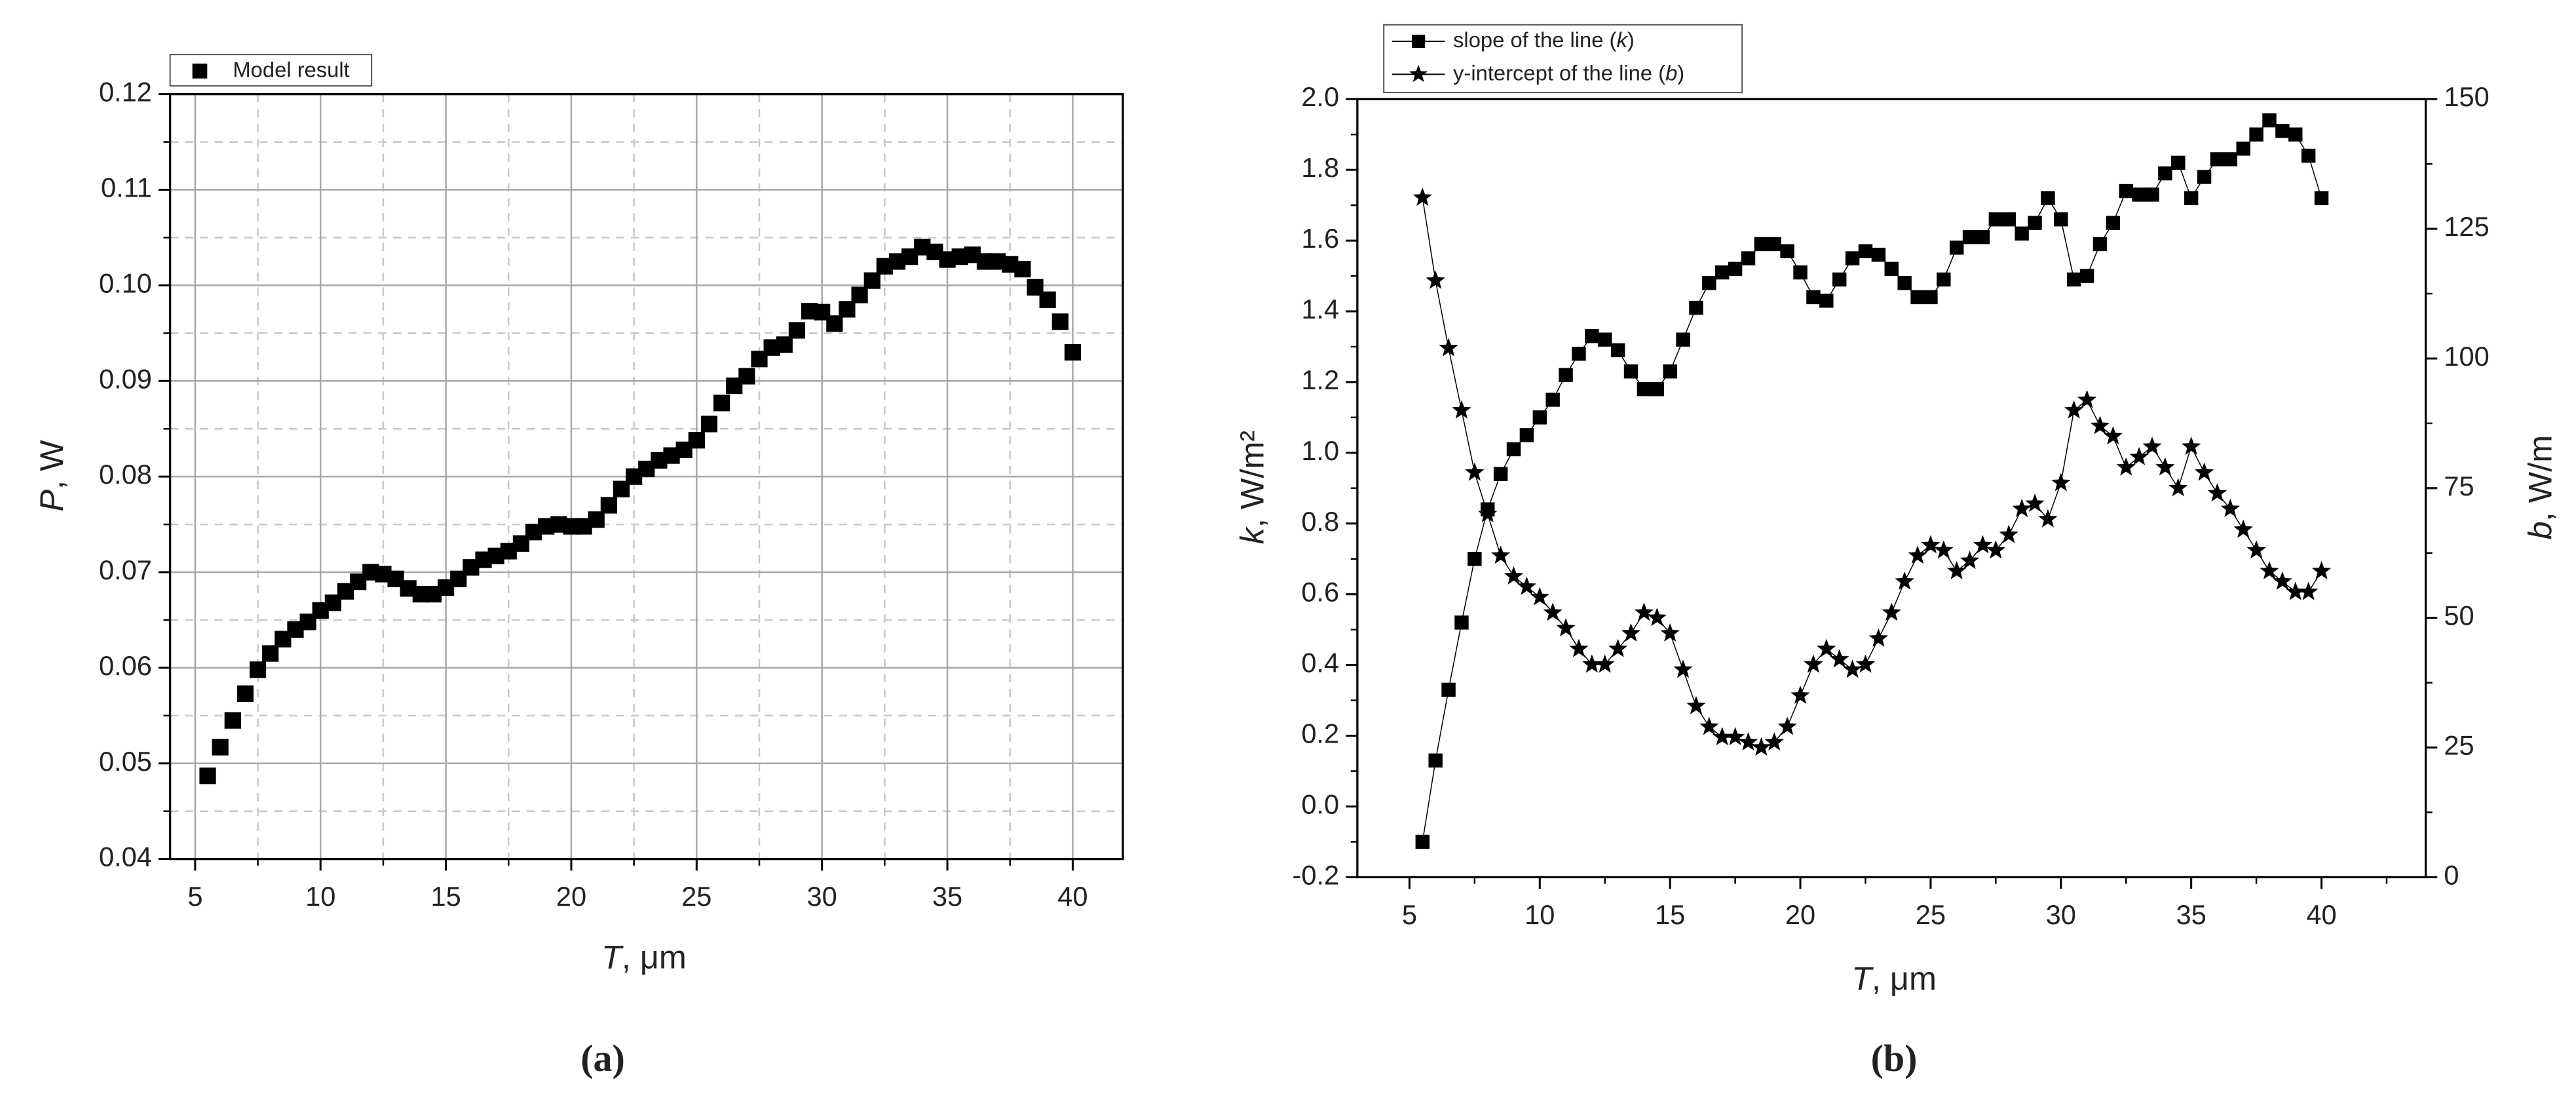 The height and width of the screenshot is (1107, 2576). I want to click on y-tick-label: 0.4, so click(1320, 663).